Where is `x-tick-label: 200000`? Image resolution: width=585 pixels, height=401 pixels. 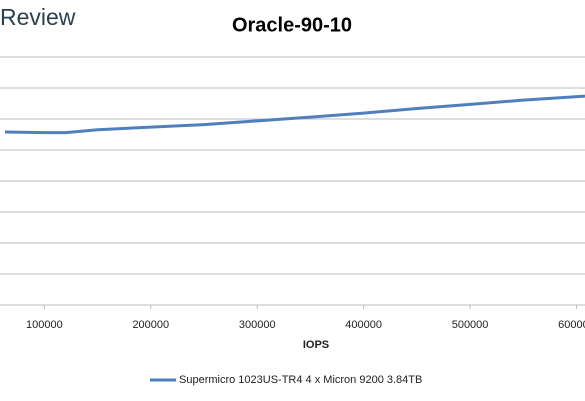
x-tick-label: 200000 is located at coordinates (150, 325).